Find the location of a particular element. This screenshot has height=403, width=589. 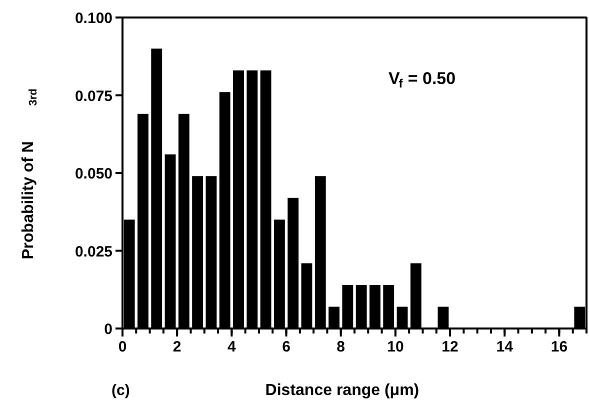

x-tick-label: 4 is located at coordinates (232, 347).